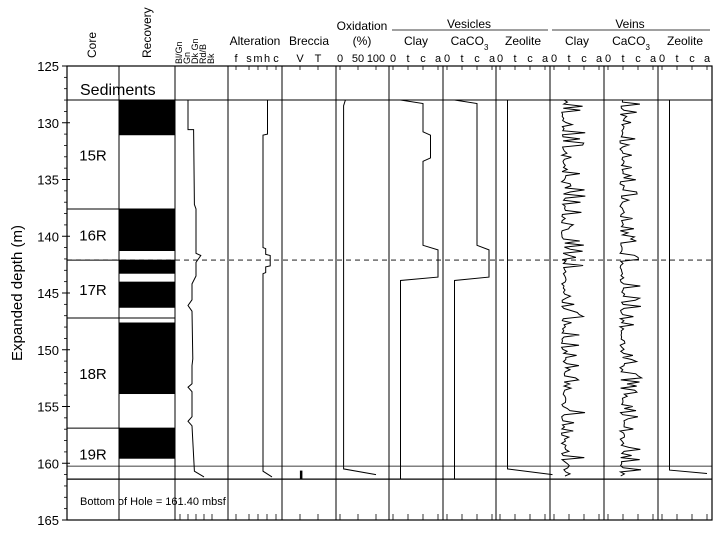 The image size is (720, 533). Describe the element at coordinates (48, 520) in the screenshot. I see `y-tick-label: 165` at that location.